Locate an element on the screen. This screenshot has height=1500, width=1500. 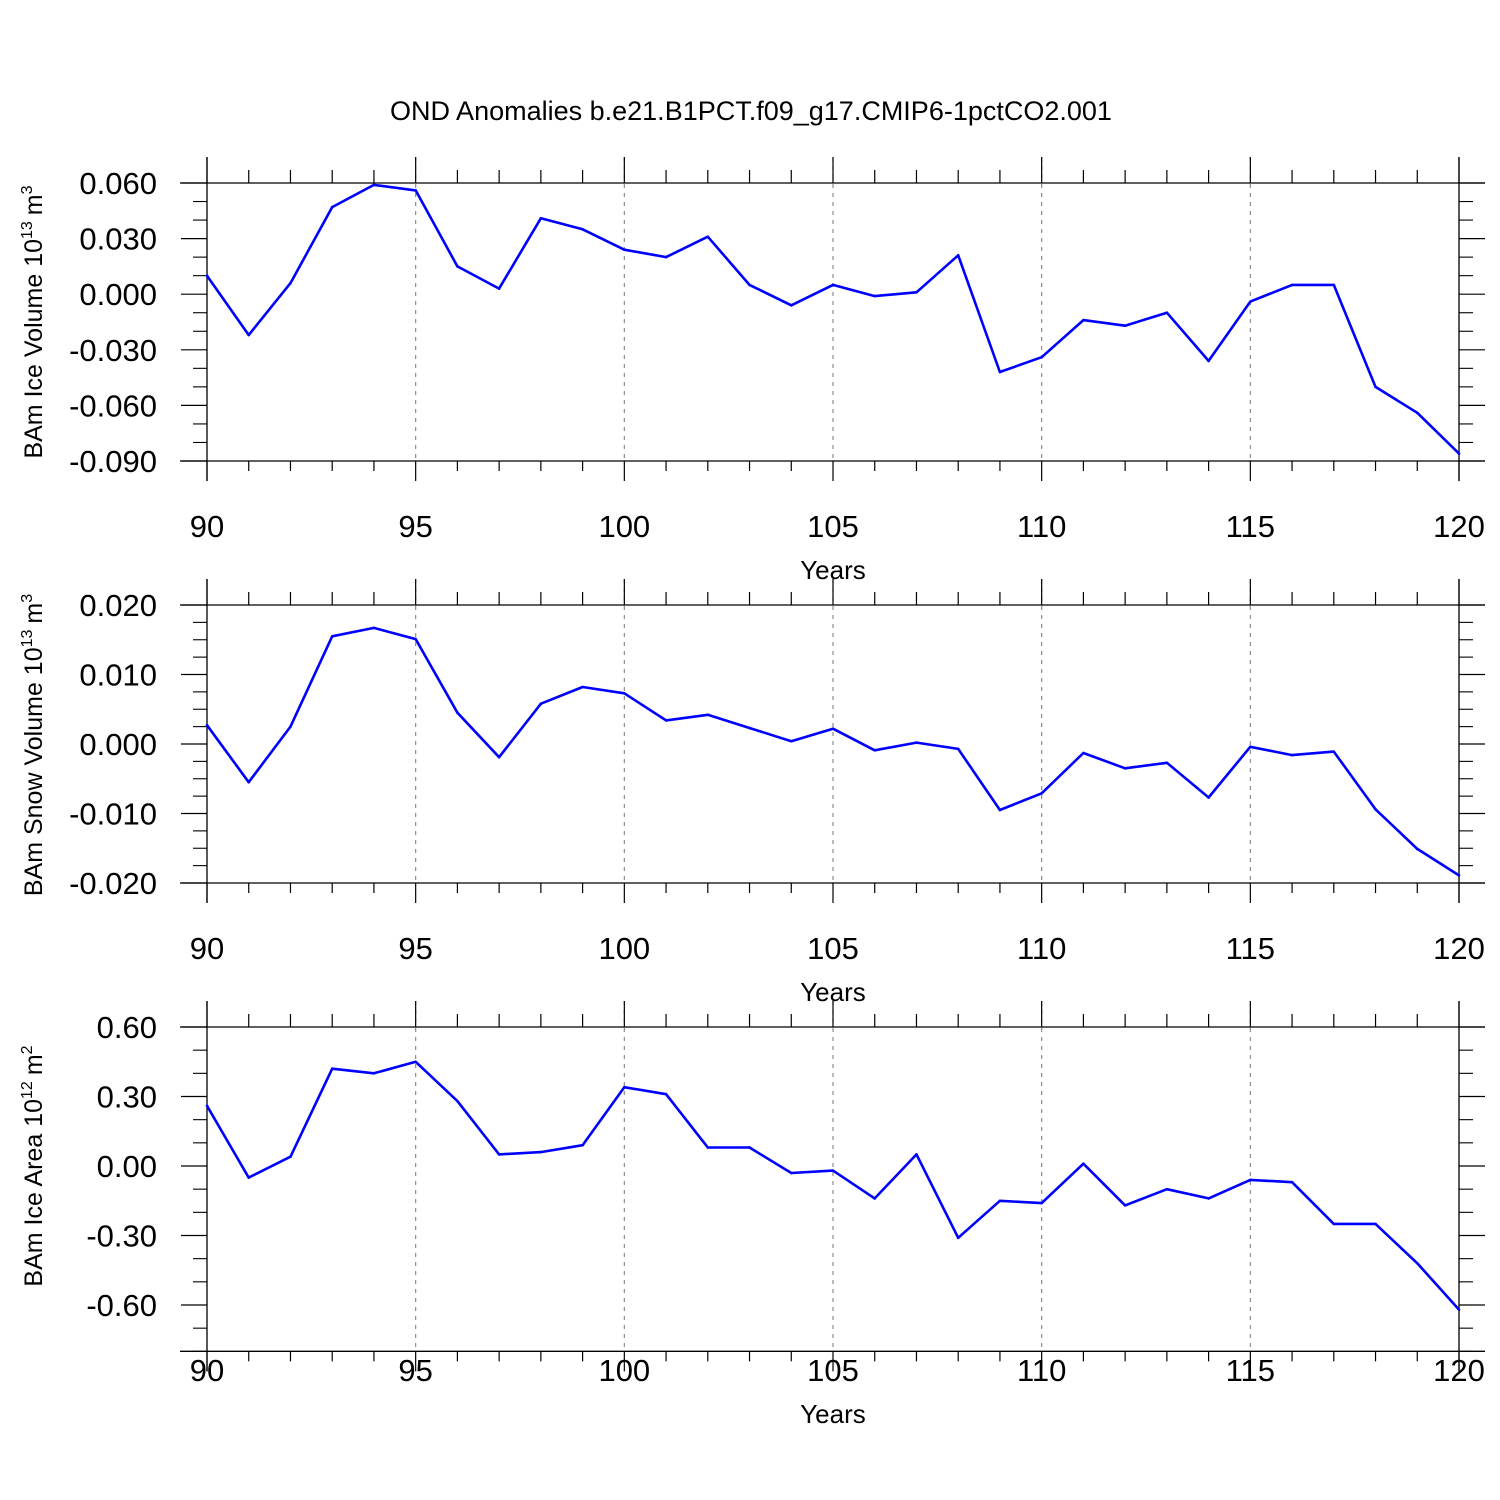
y-axis-label: BAm Snow Volume 1013 m3 is located at coordinates (33, 745).